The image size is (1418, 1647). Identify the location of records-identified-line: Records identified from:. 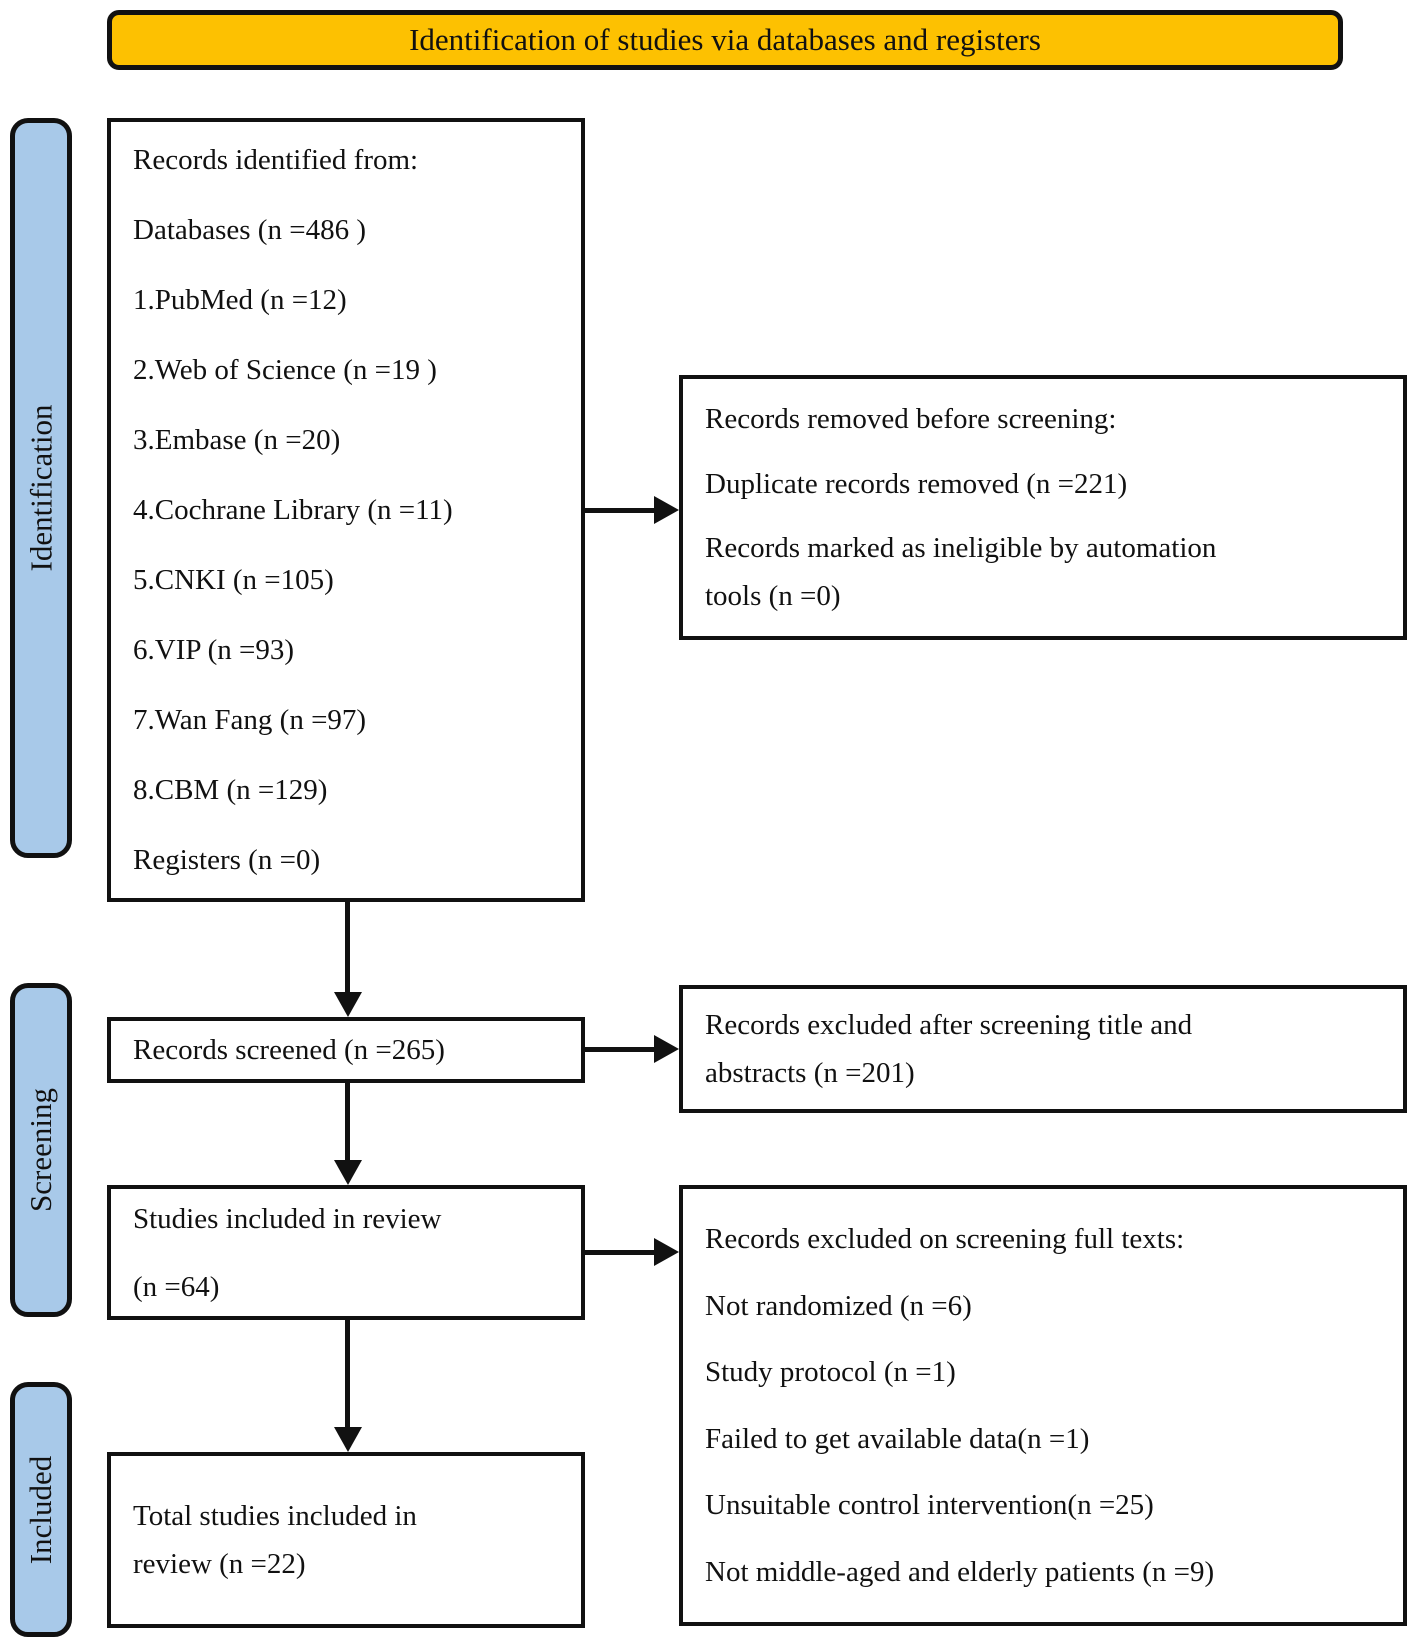
(276, 160).